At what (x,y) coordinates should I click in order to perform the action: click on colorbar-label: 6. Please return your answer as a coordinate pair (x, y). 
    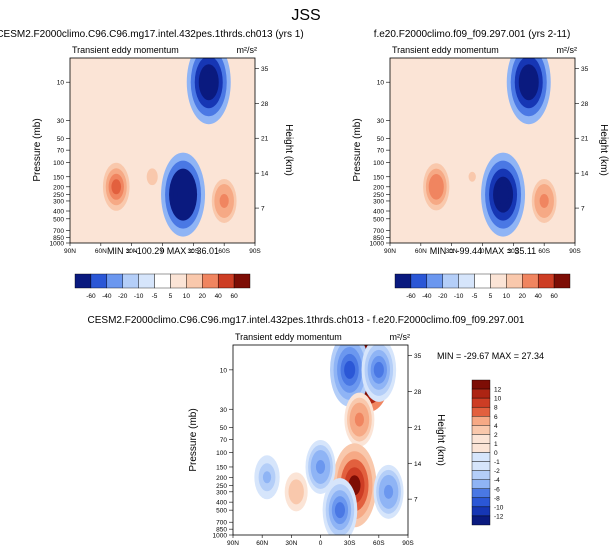
    Looking at the image, I should click on (496, 417).